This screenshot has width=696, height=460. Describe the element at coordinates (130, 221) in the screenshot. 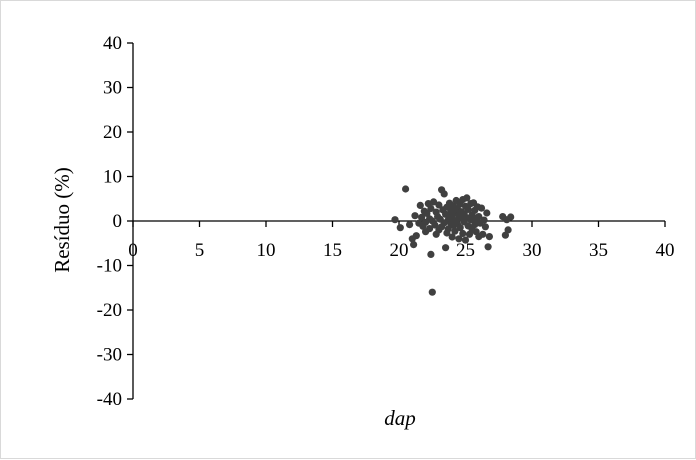

I see `y-tick-marks` at that location.